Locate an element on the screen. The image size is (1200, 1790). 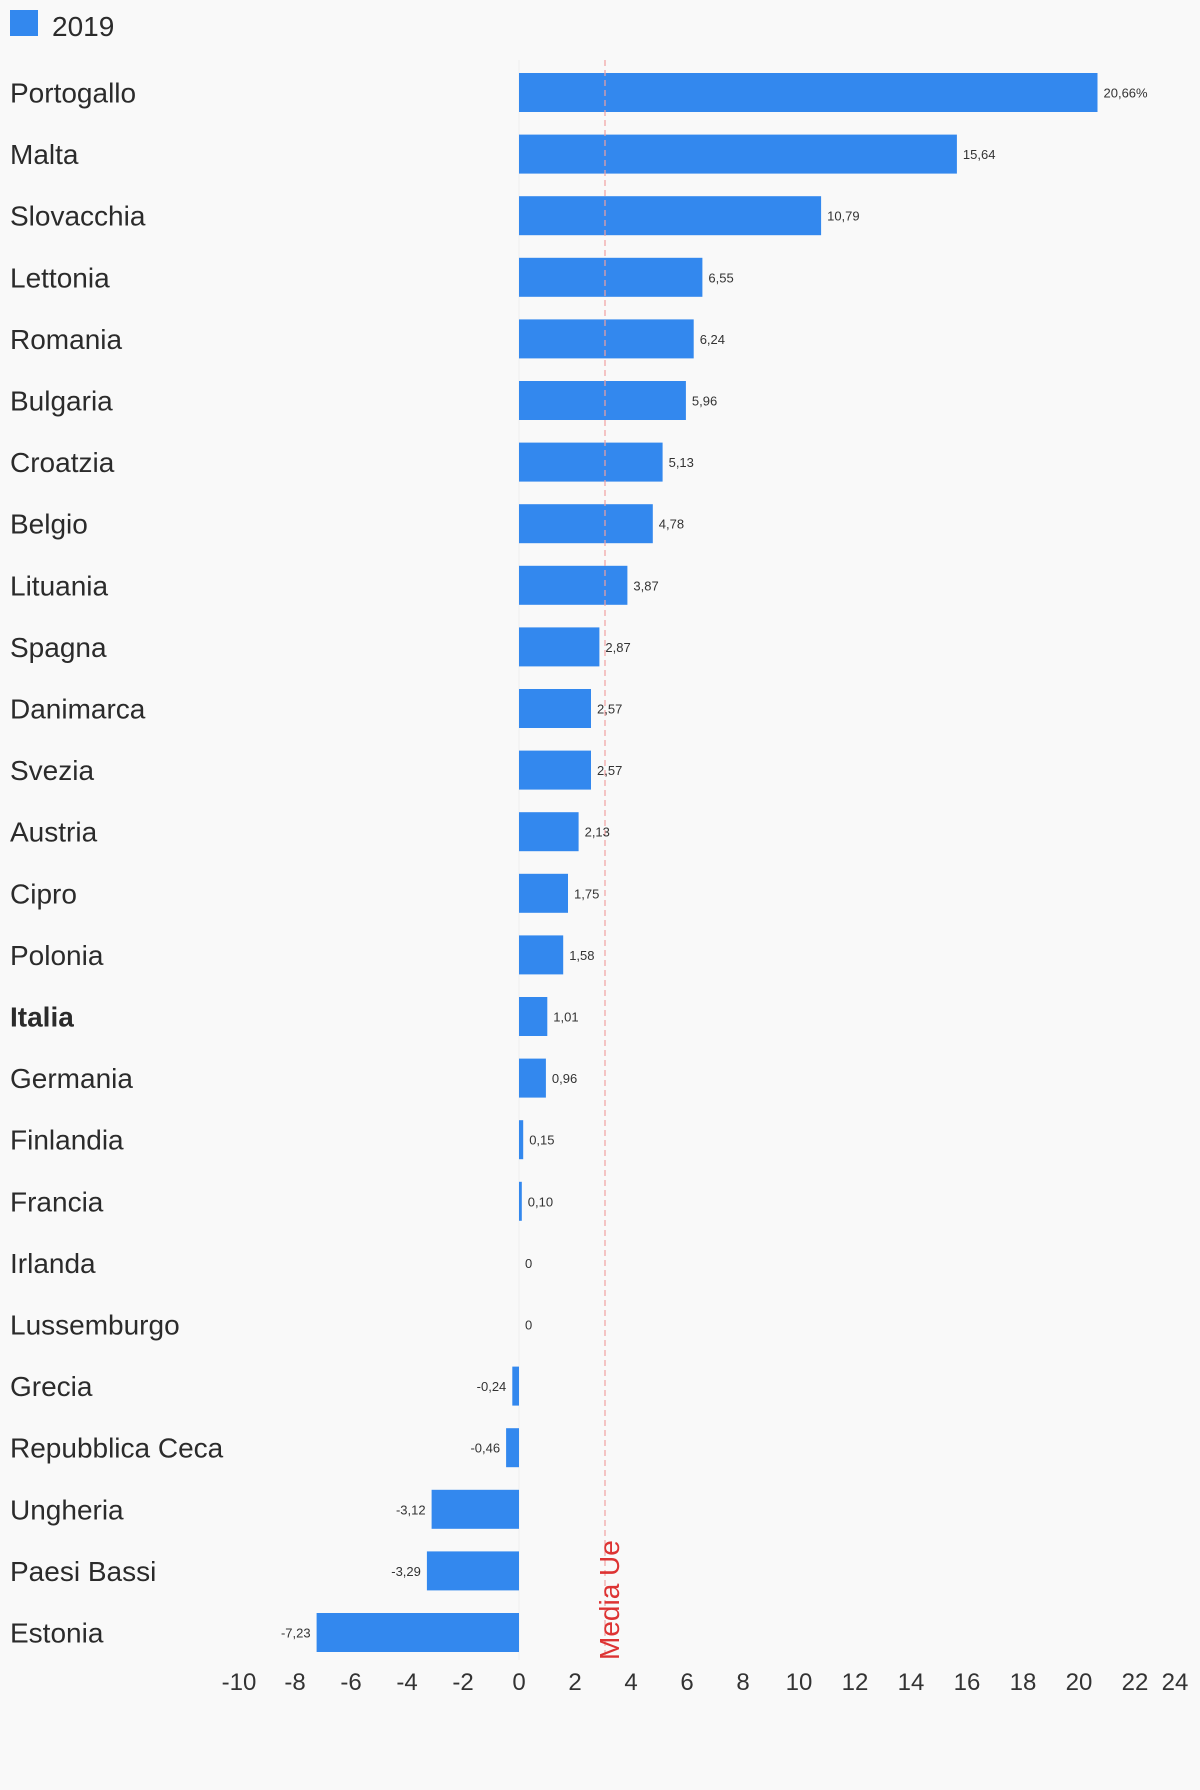
value-label: 0,15 is located at coordinates (541, 1140).